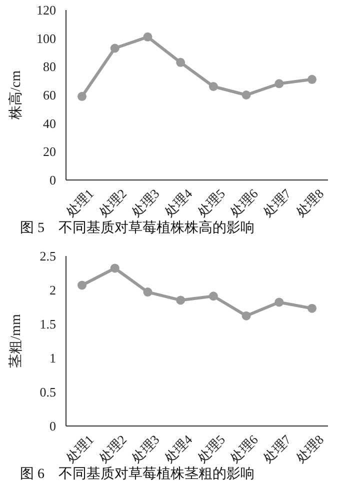 Image resolution: width=342 pixels, height=492 pixels. What do you see at coordinates (49, 152) in the screenshot?
I see `y-tick-label: 20` at bounding box center [49, 152].